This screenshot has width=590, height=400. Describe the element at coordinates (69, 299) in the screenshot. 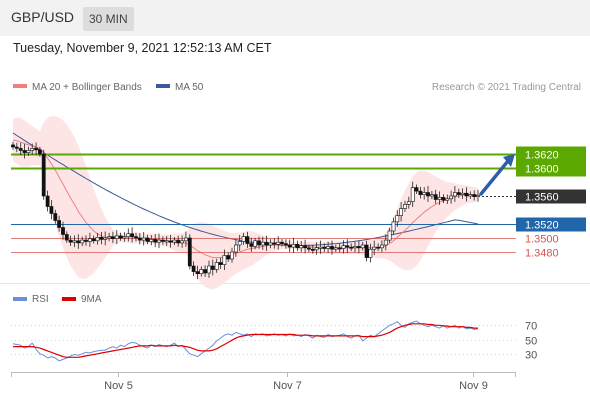

I see `ma9-legend-swatch` at that location.